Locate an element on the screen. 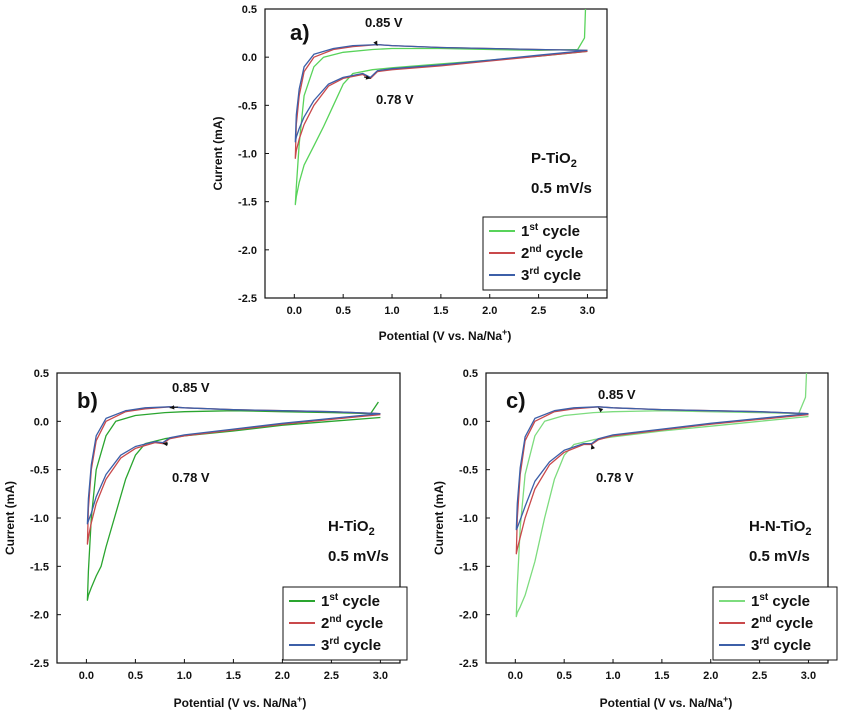  sample-label-main: H-N-TiO is located at coordinates (777, 526).